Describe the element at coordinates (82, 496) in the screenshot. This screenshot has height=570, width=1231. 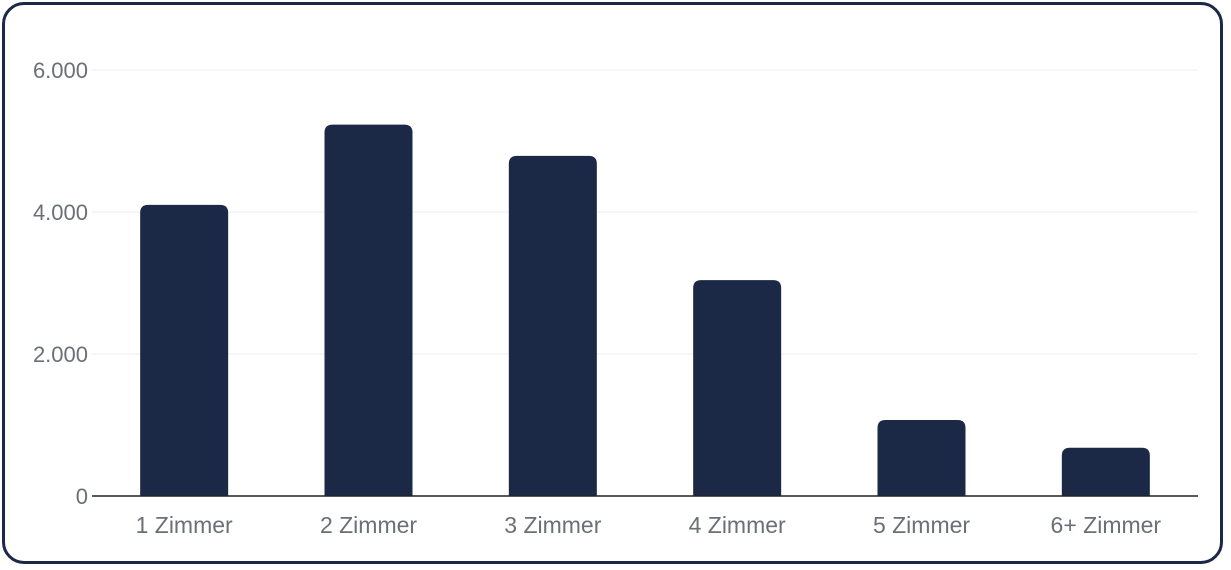
I see `y-tick-label: 0` at that location.